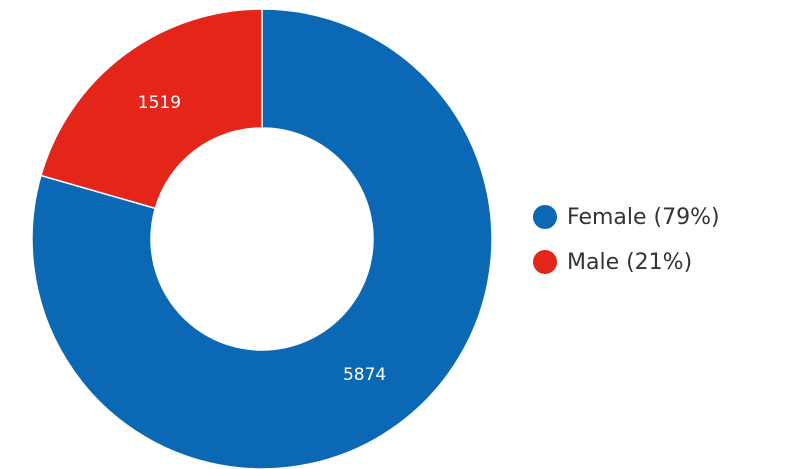 The height and width of the screenshot is (469, 785). What do you see at coordinates (159, 103) in the screenshot?
I see `data-label: 1519` at bounding box center [159, 103].